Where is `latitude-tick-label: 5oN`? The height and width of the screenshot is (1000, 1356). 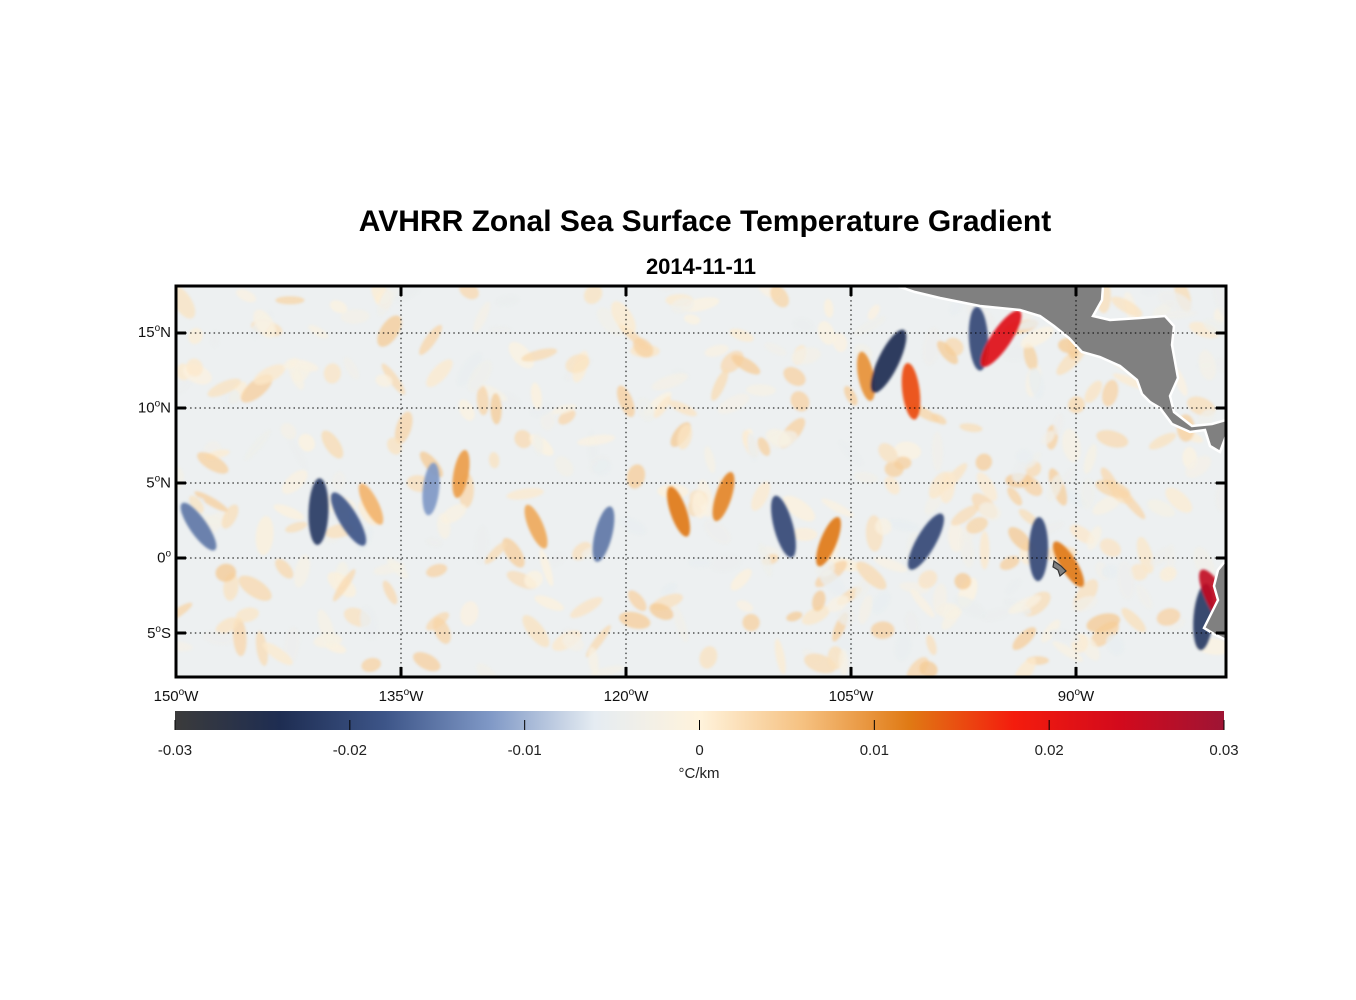
latitude-tick-label: 5oN is located at coordinates (158, 483).